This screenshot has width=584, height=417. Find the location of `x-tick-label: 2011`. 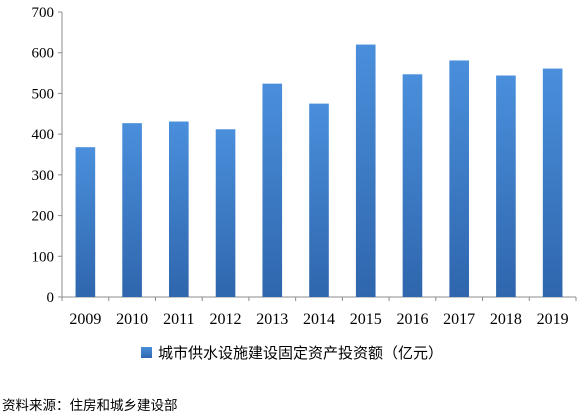

x-tick-label: 2011 is located at coordinates (178, 319).